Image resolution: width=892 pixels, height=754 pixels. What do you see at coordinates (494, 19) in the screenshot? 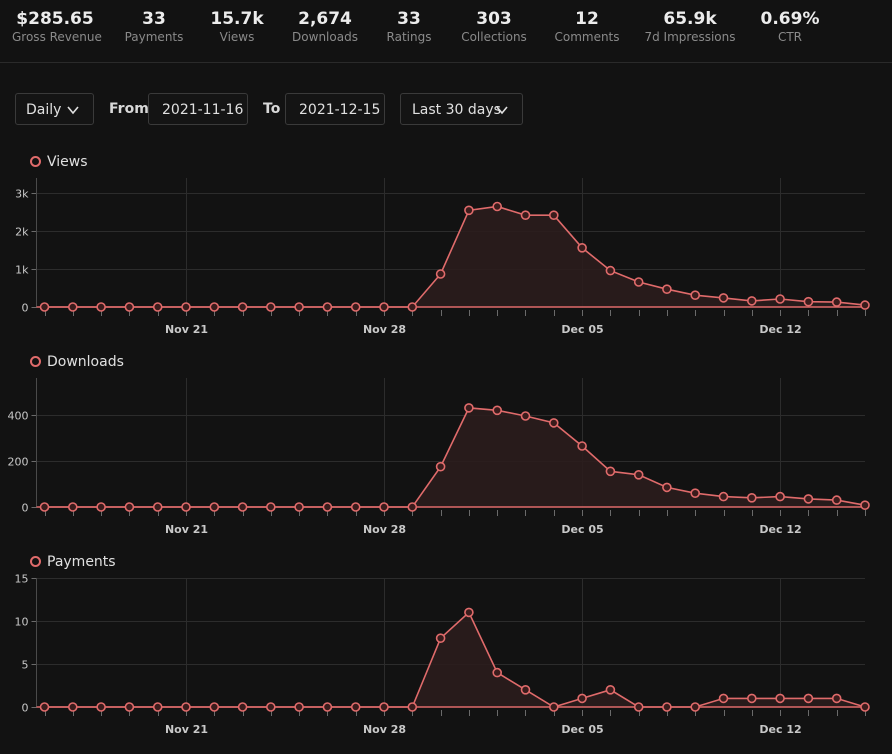
I see `stat-value: 303` at bounding box center [494, 19].